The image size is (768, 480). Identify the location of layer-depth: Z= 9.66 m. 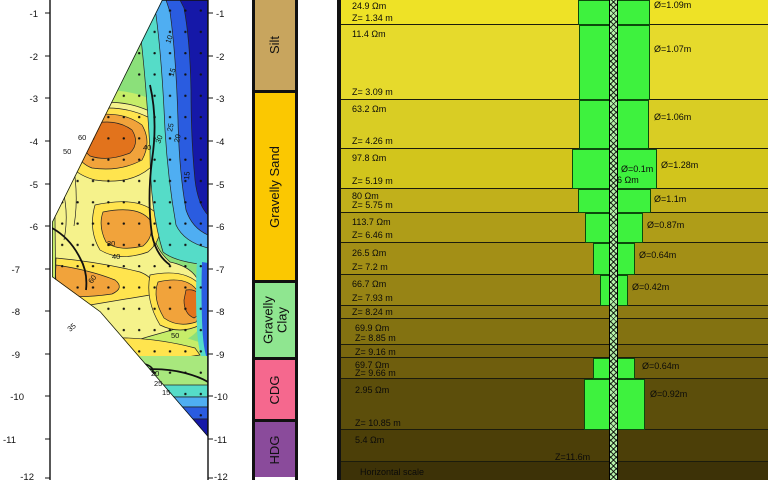
(375, 373).